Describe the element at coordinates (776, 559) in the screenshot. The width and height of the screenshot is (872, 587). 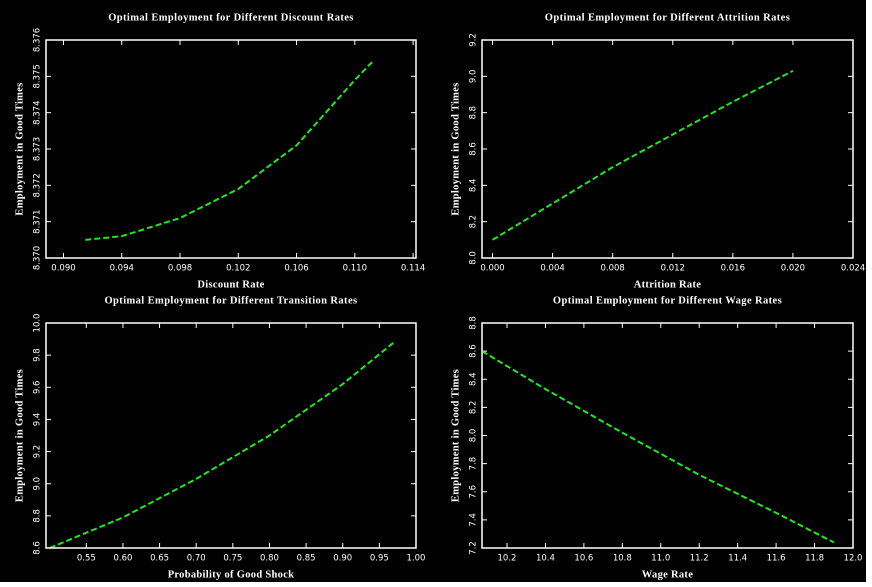
I see `x-tick-label: 11.6` at that location.